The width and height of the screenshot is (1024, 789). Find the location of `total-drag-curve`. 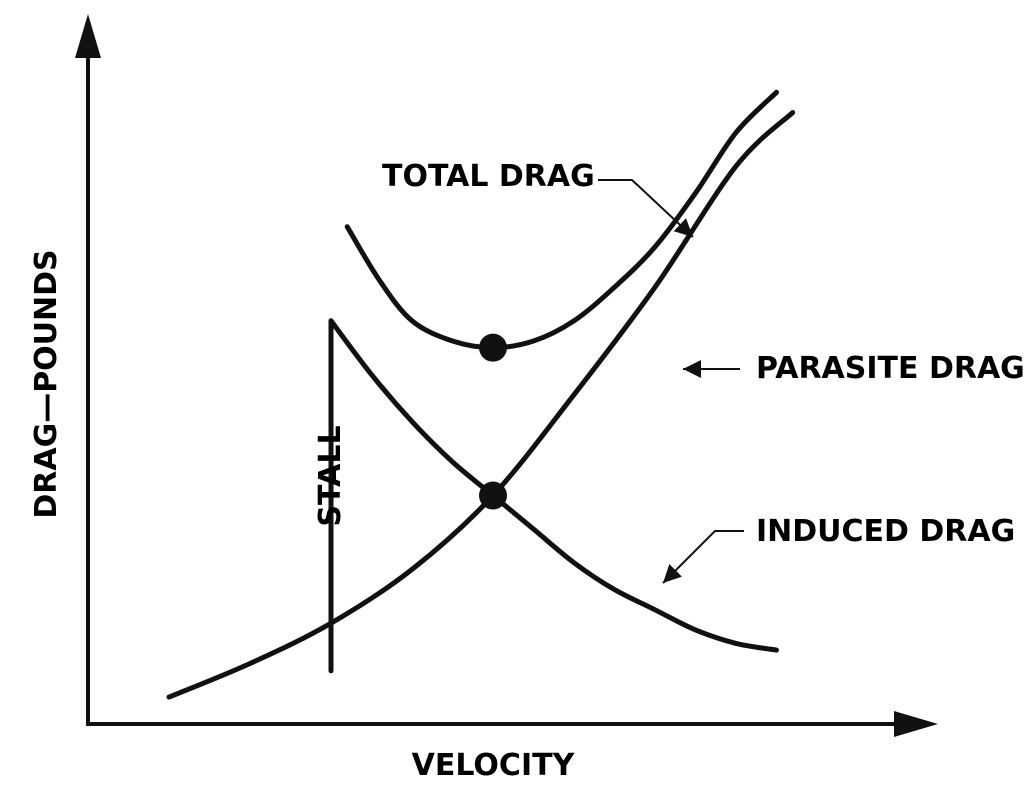

total-drag-curve is located at coordinates (561, 220).